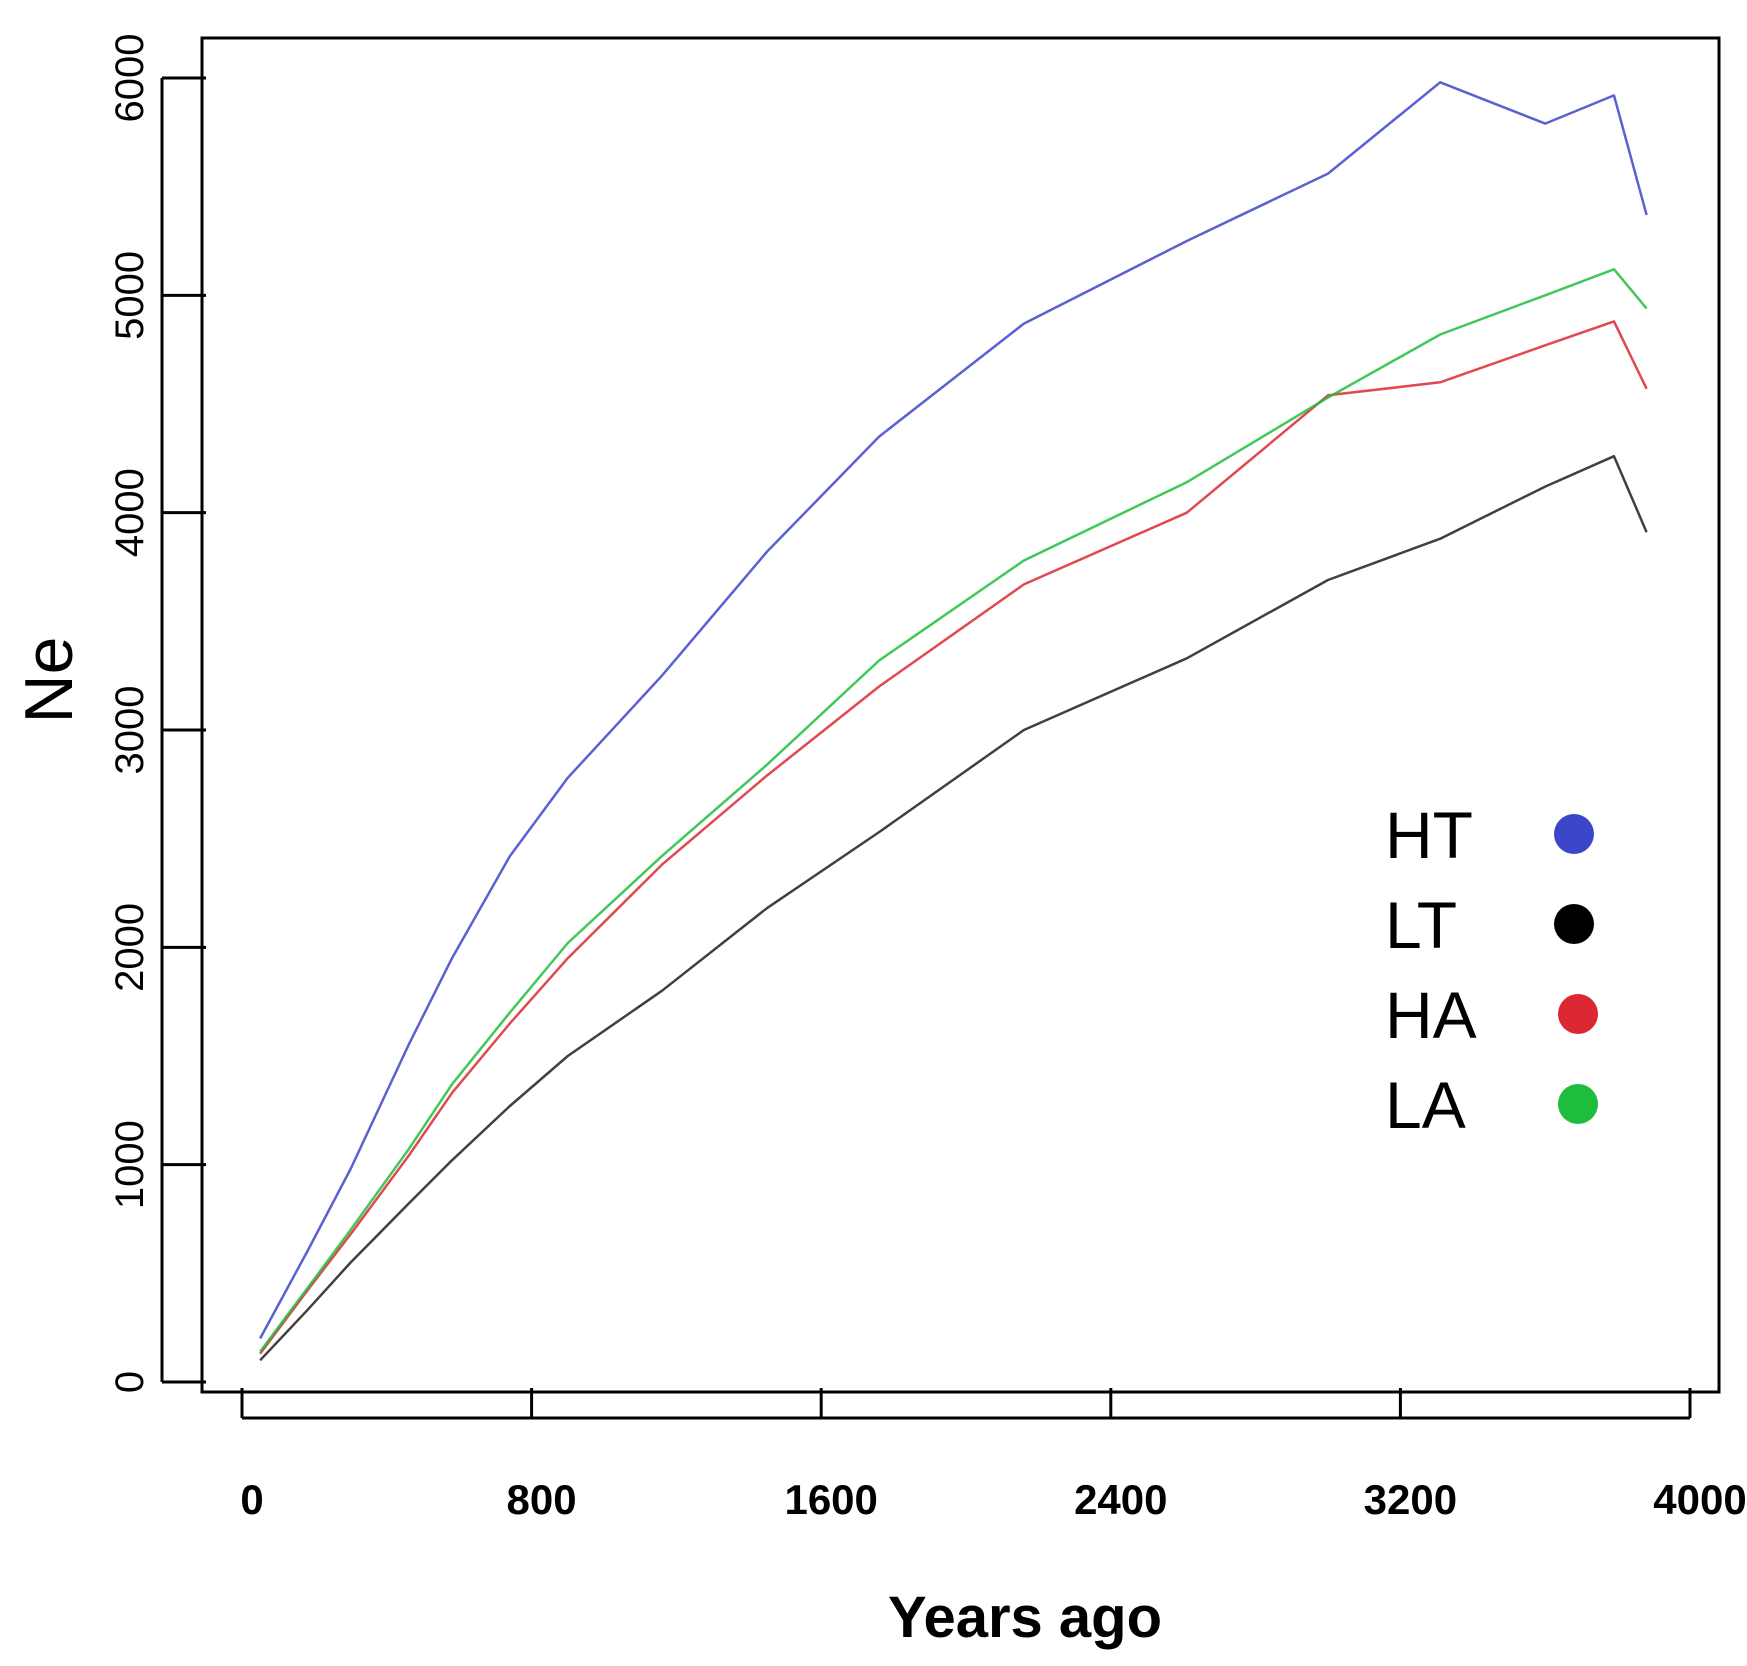  Describe the element at coordinates (542, 1499) in the screenshot. I see `x-tick-label: 800` at that location.